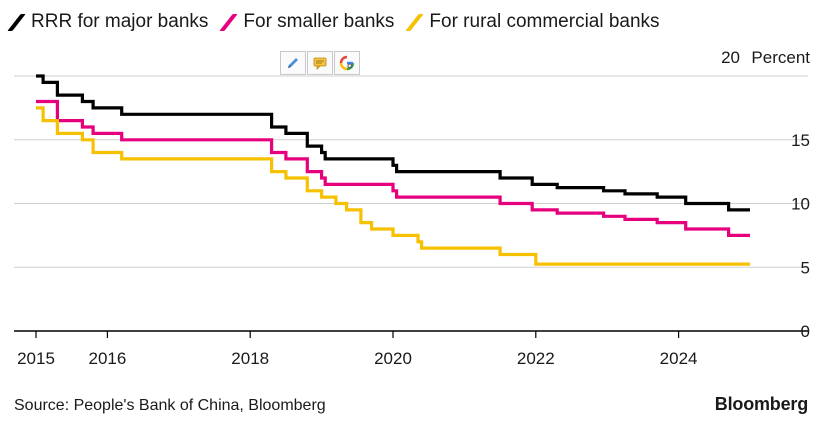 This screenshot has height=421, width=824. I want to click on x-tick-label-2020: 2020, so click(393, 358).